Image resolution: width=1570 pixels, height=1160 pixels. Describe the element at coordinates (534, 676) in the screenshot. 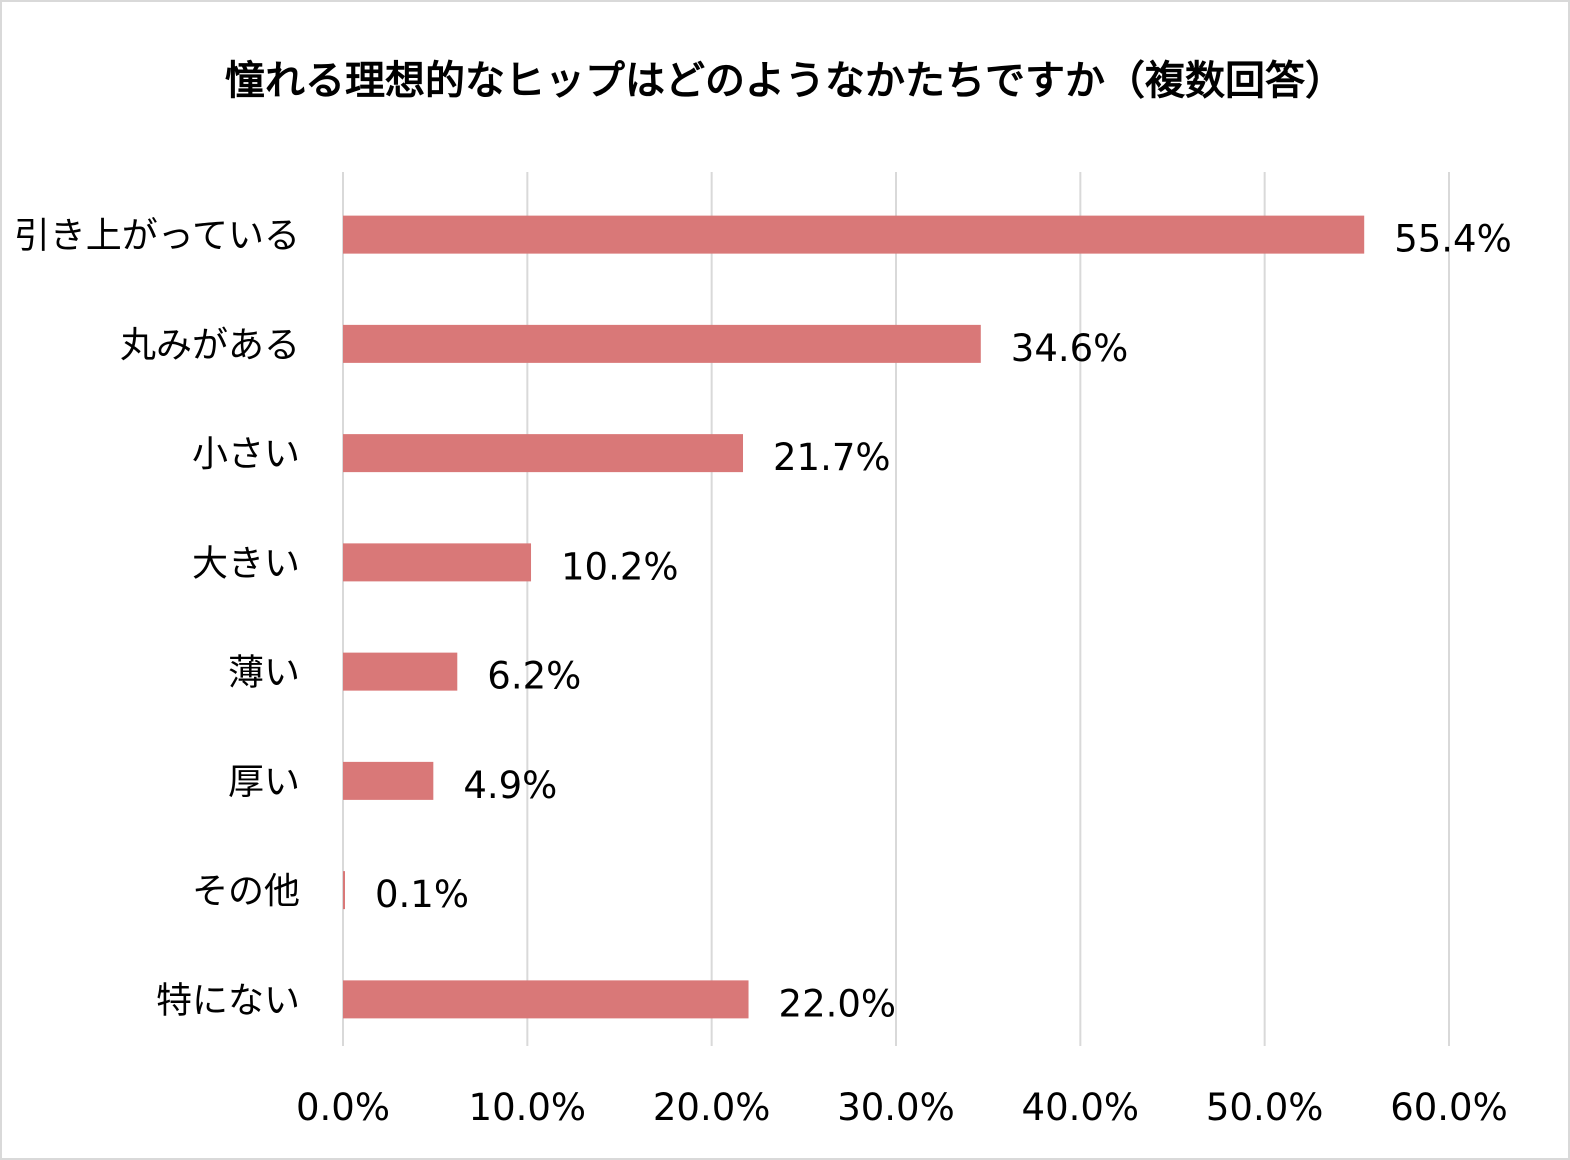

I see `value-label-4: 6.2%` at that location.